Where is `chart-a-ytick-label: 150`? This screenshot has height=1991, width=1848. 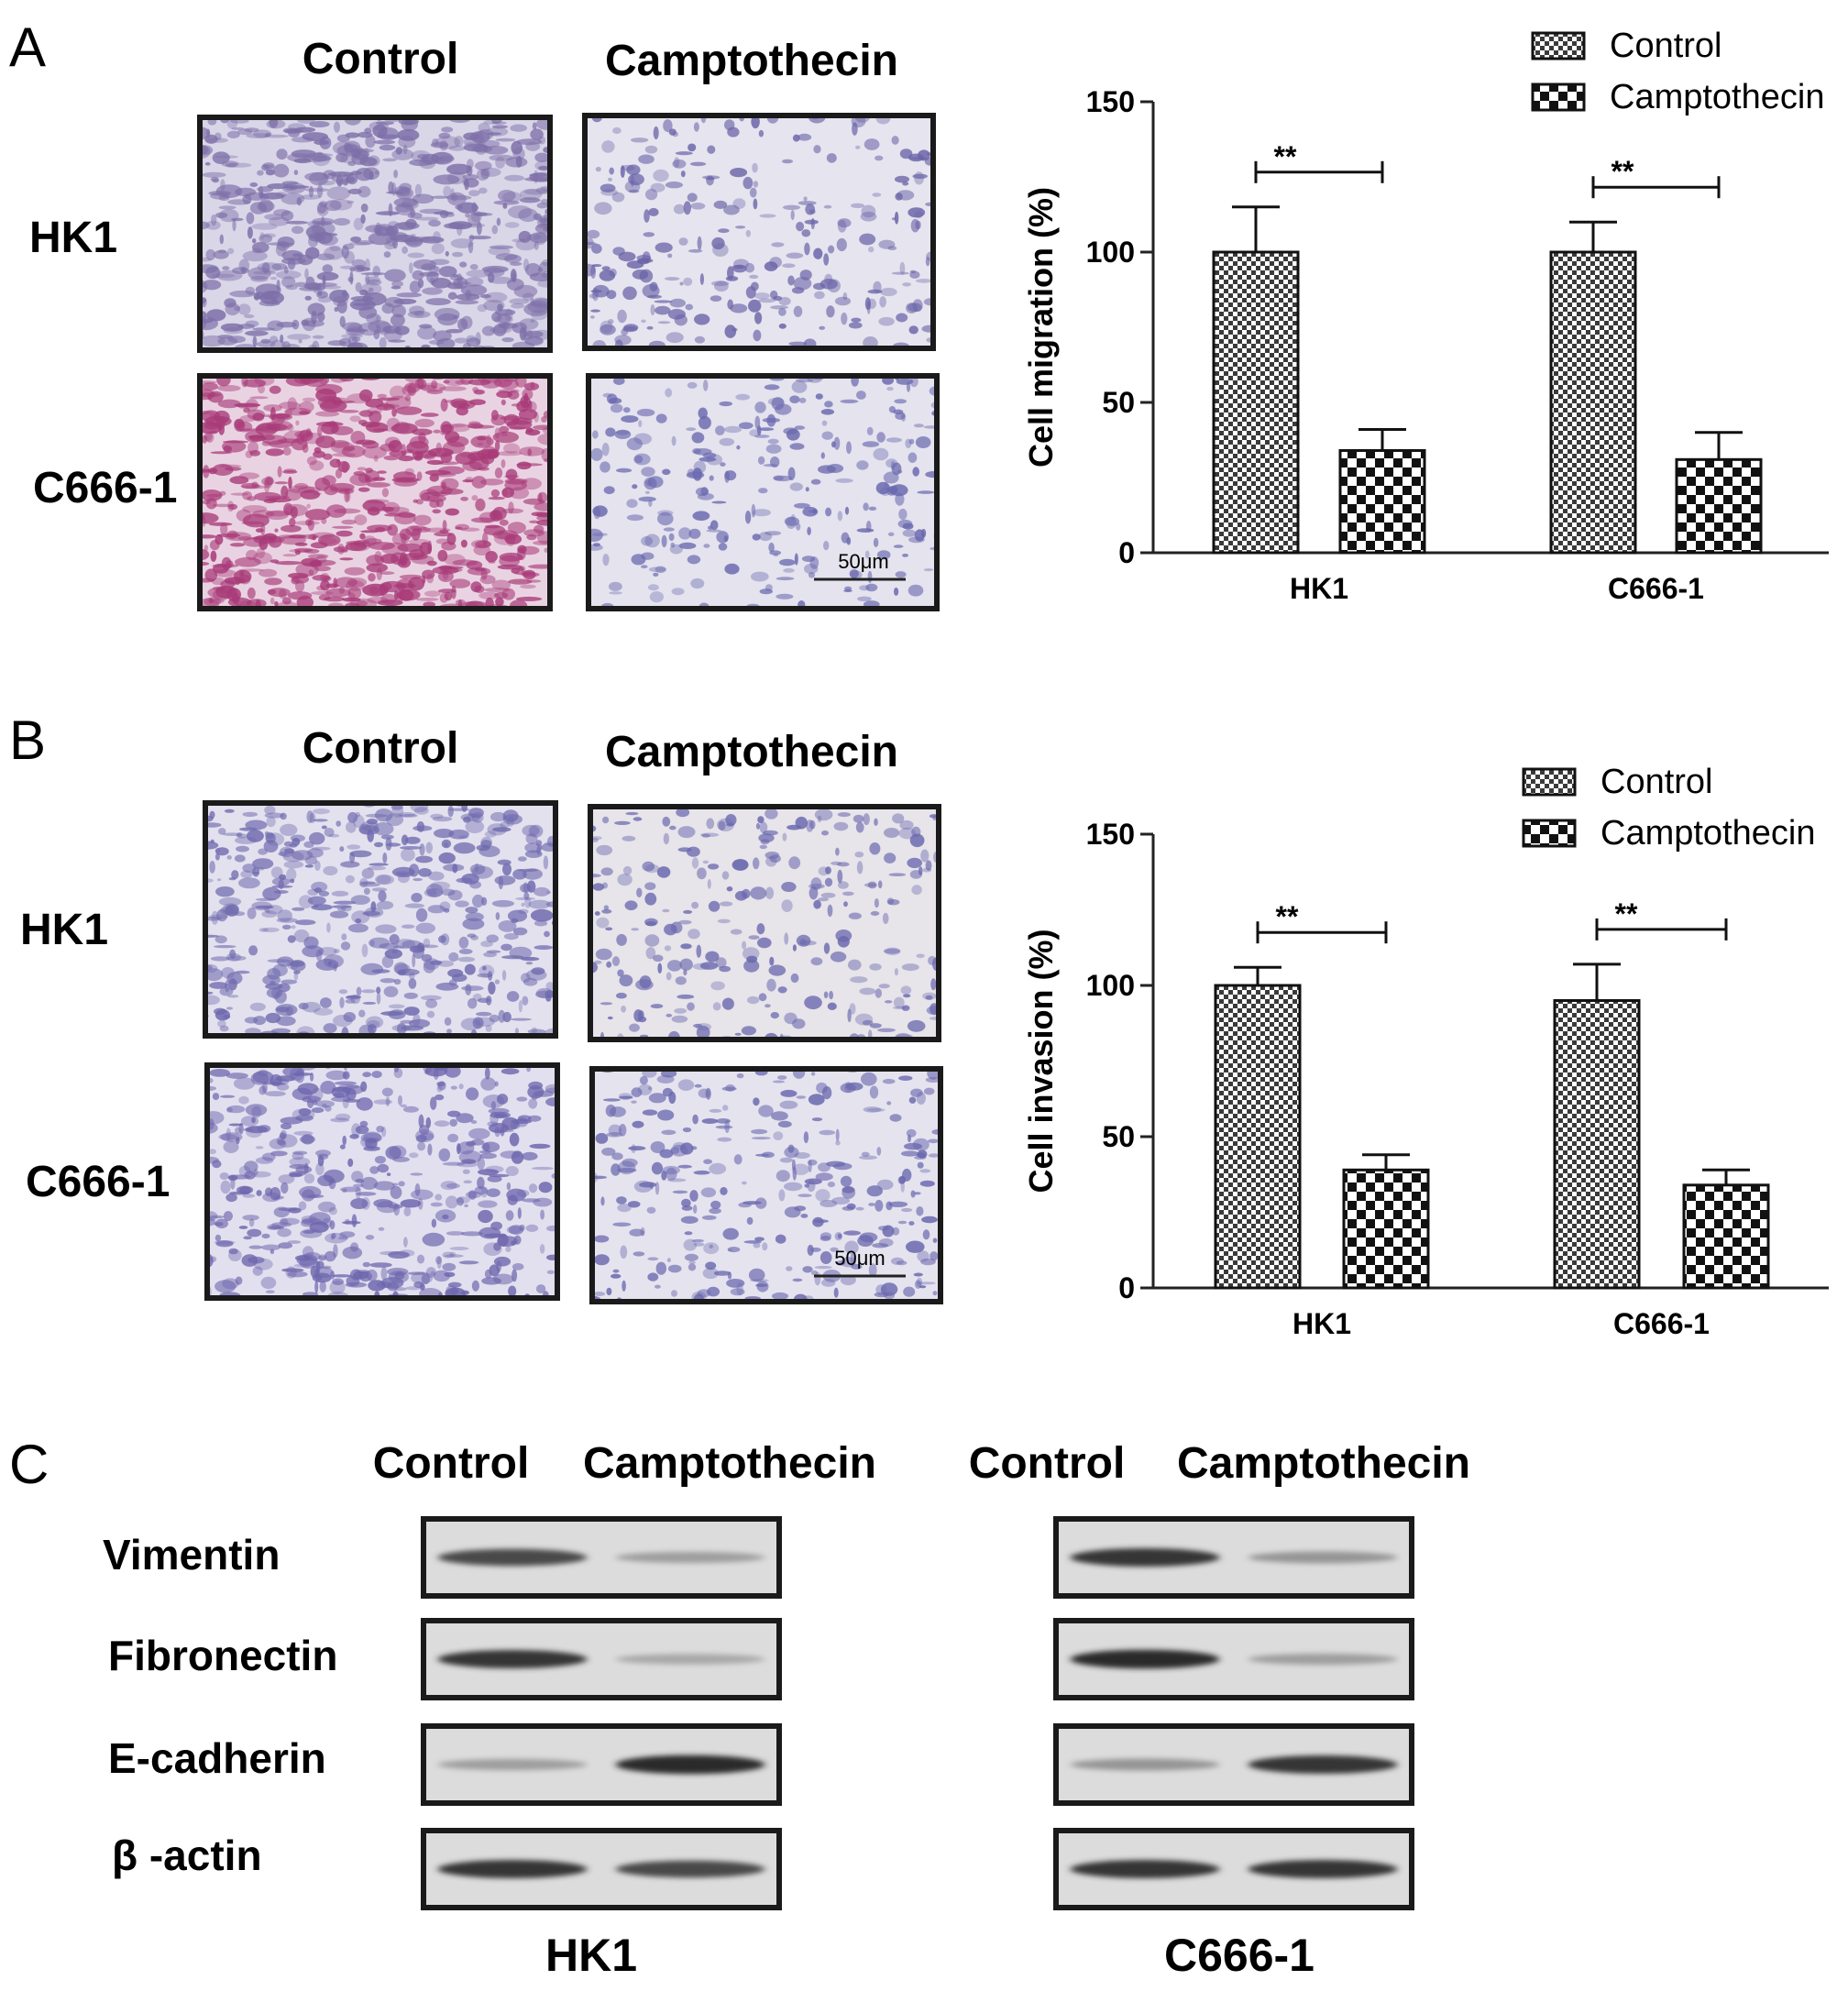 chart-a-ytick-label: 150 is located at coordinates (1110, 101).